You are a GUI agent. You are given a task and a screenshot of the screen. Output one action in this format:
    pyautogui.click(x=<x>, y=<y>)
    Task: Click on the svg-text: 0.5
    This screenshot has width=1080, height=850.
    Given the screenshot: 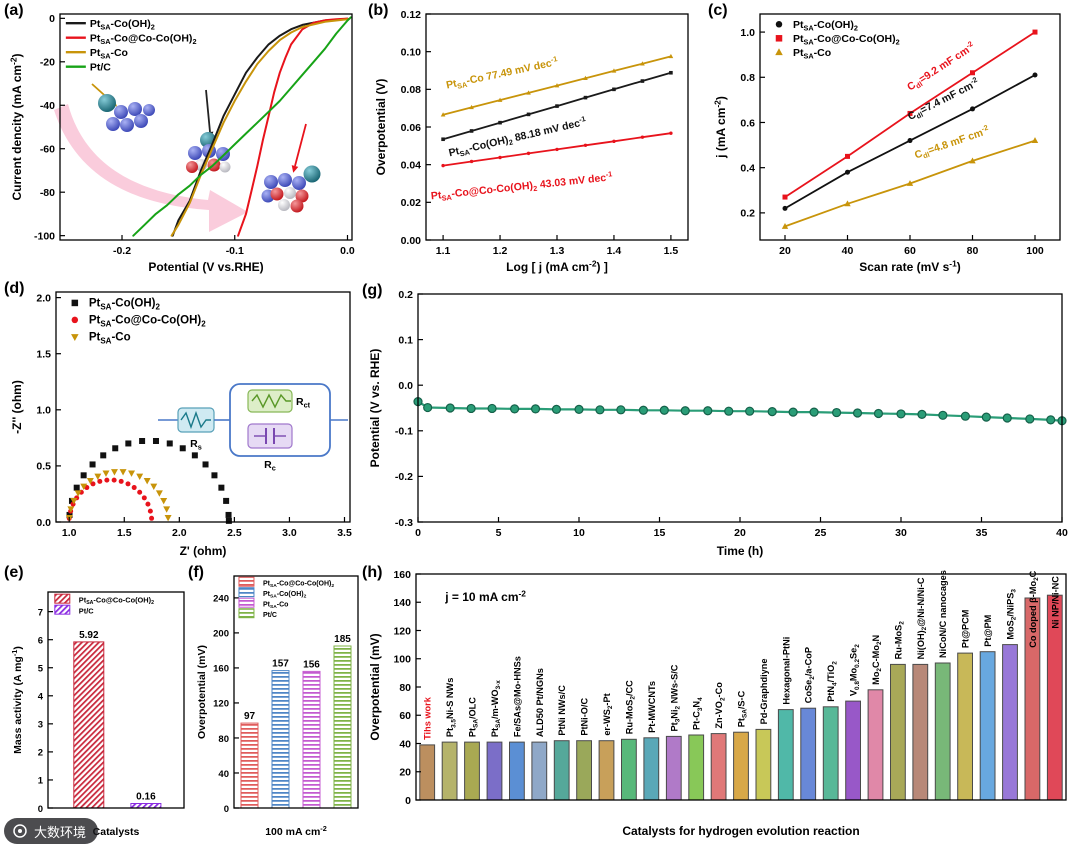 What is the action you would take?
    pyautogui.click(x=43, y=467)
    